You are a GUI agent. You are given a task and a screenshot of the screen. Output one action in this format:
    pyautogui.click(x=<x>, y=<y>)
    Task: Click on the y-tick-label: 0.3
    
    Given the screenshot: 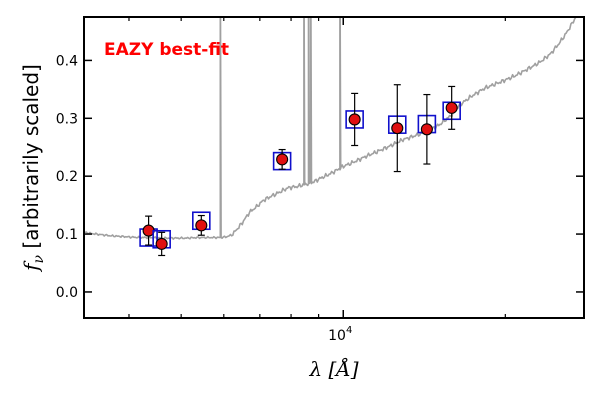 What is the action you would take?
    pyautogui.click(x=67, y=119)
    